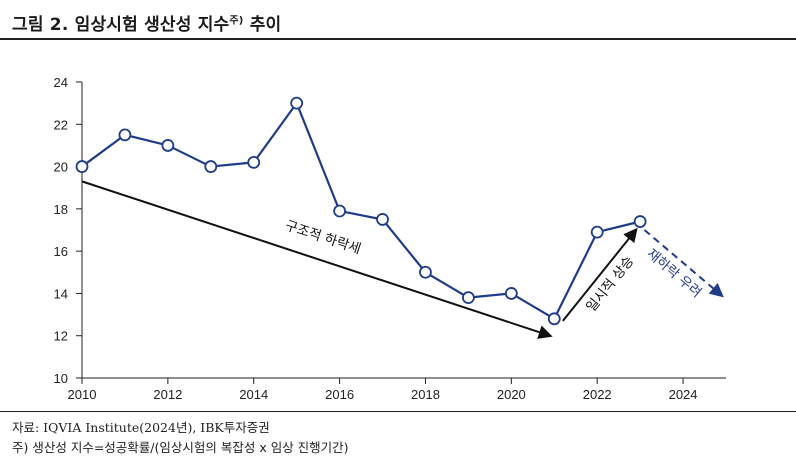 Image resolution: width=796 pixels, height=462 pixels. What do you see at coordinates (236, 21) in the screenshot?
I see `figure-title-footnote-mark: 주)` at bounding box center [236, 21].